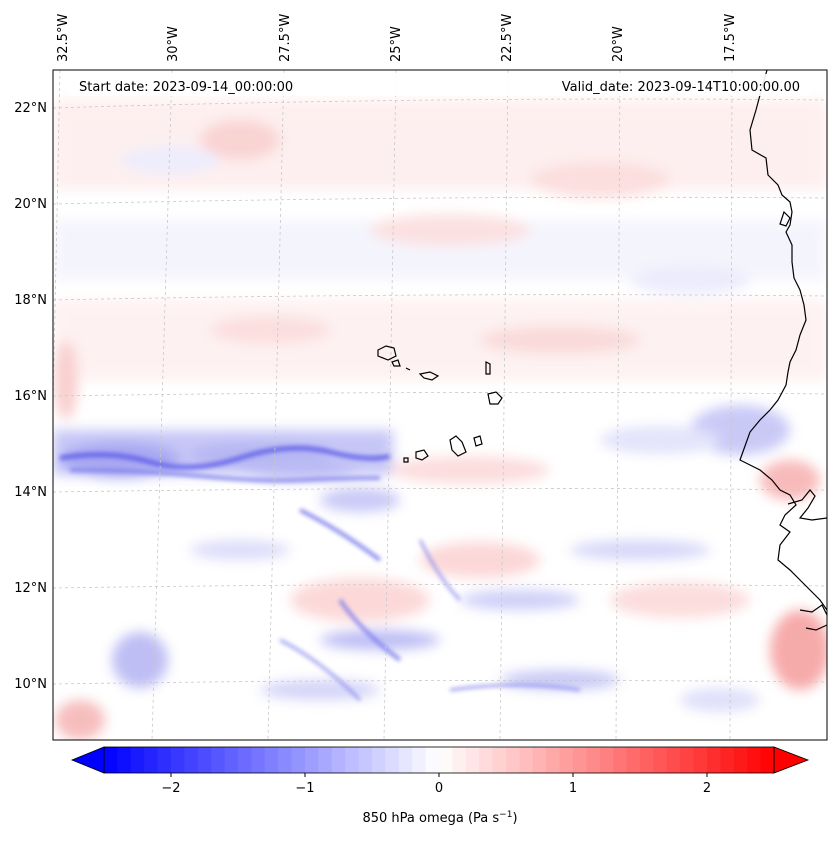 The height and width of the screenshot is (843, 837). I want to click on lat-label: 22°N, so click(30, 108).